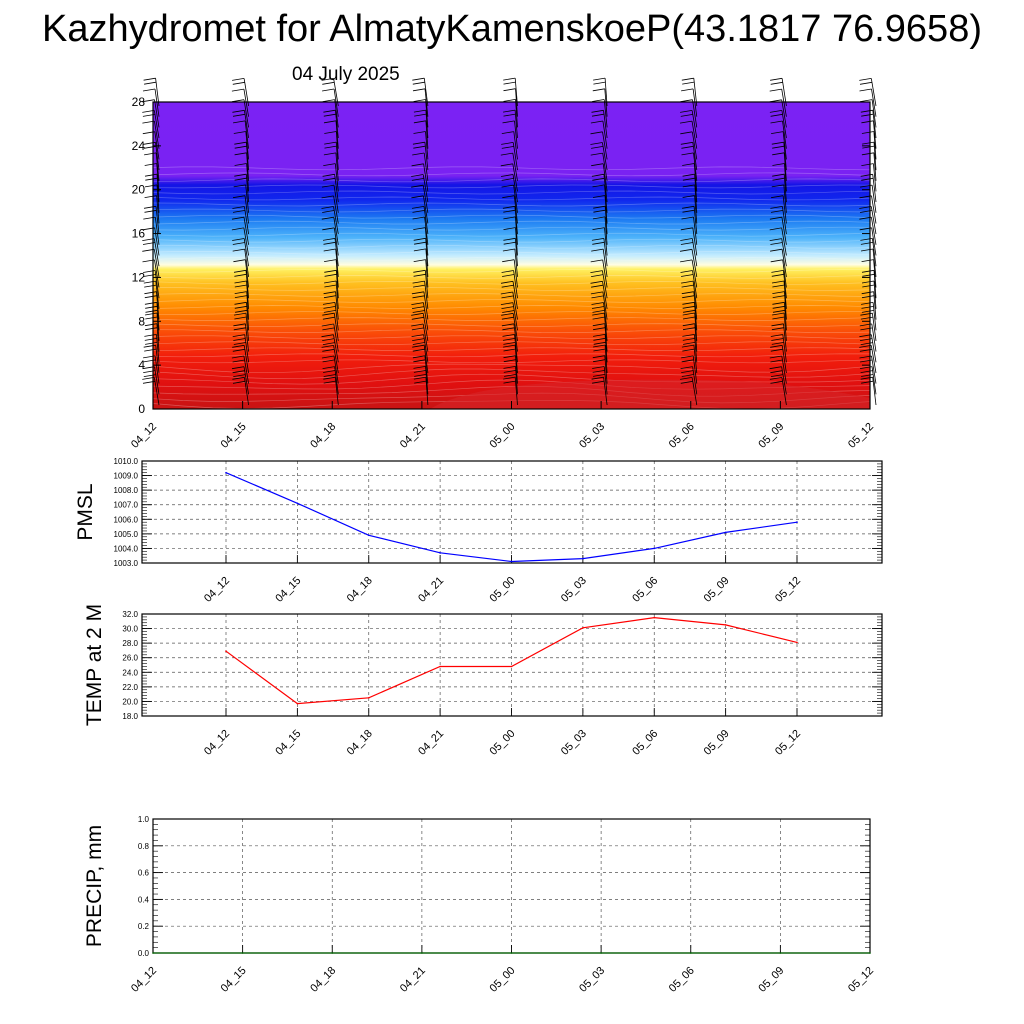 The image size is (1024, 1024). What do you see at coordinates (360, 743) in the screenshot?
I see `xtick-label: 04_18` at bounding box center [360, 743].